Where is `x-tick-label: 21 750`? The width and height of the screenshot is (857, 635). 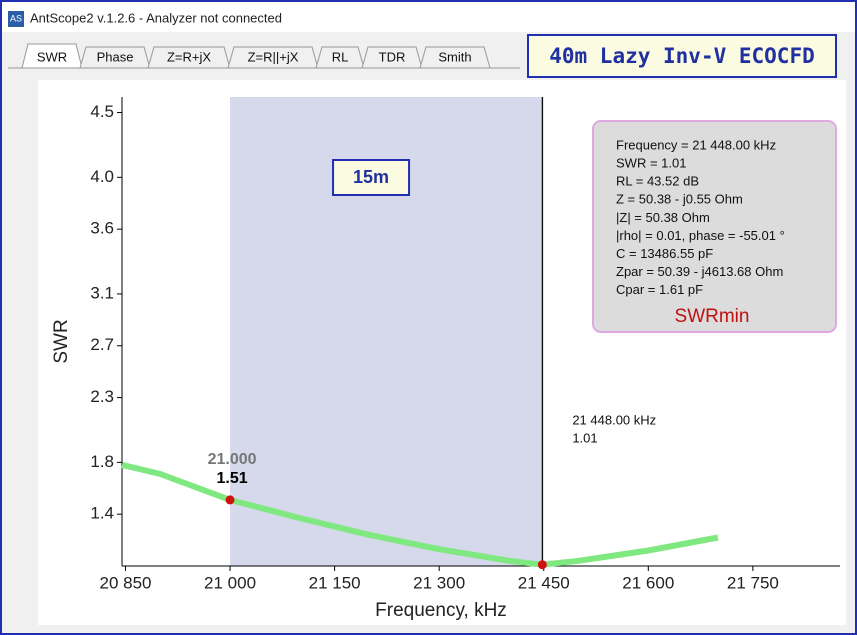 x-tick-label: 21 750 is located at coordinates (753, 582).